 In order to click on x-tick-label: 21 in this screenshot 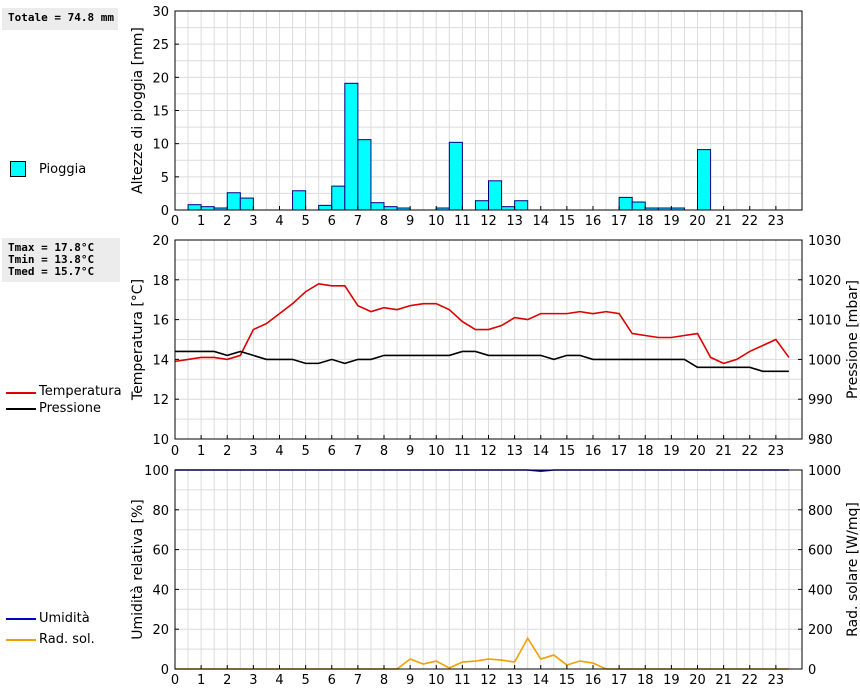, I will do `click(723, 221)`.